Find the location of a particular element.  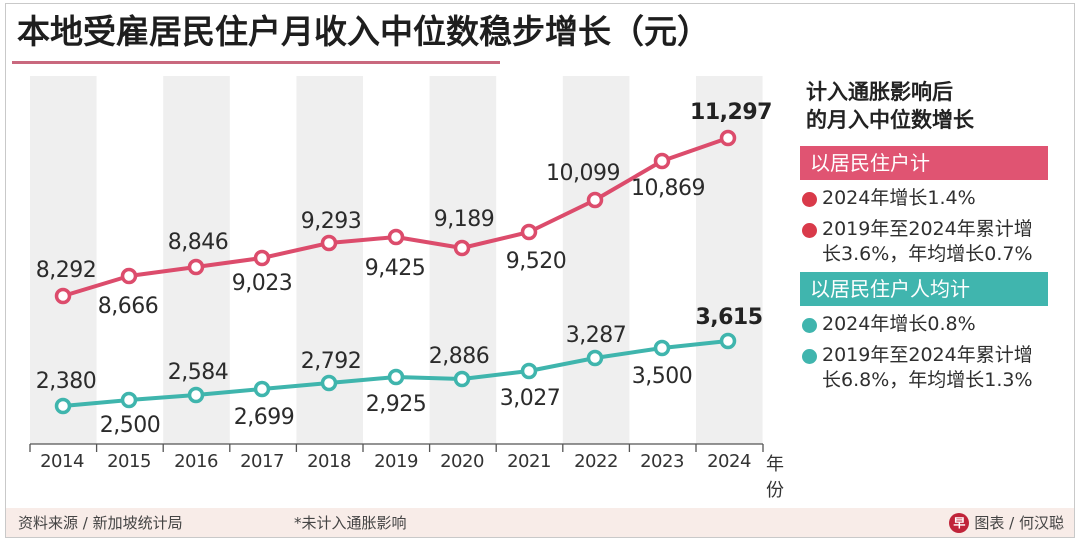

per-capita-bullet-2: 2019年至2024年累计增长6.8%，年均增长1.3% is located at coordinates (922, 368).